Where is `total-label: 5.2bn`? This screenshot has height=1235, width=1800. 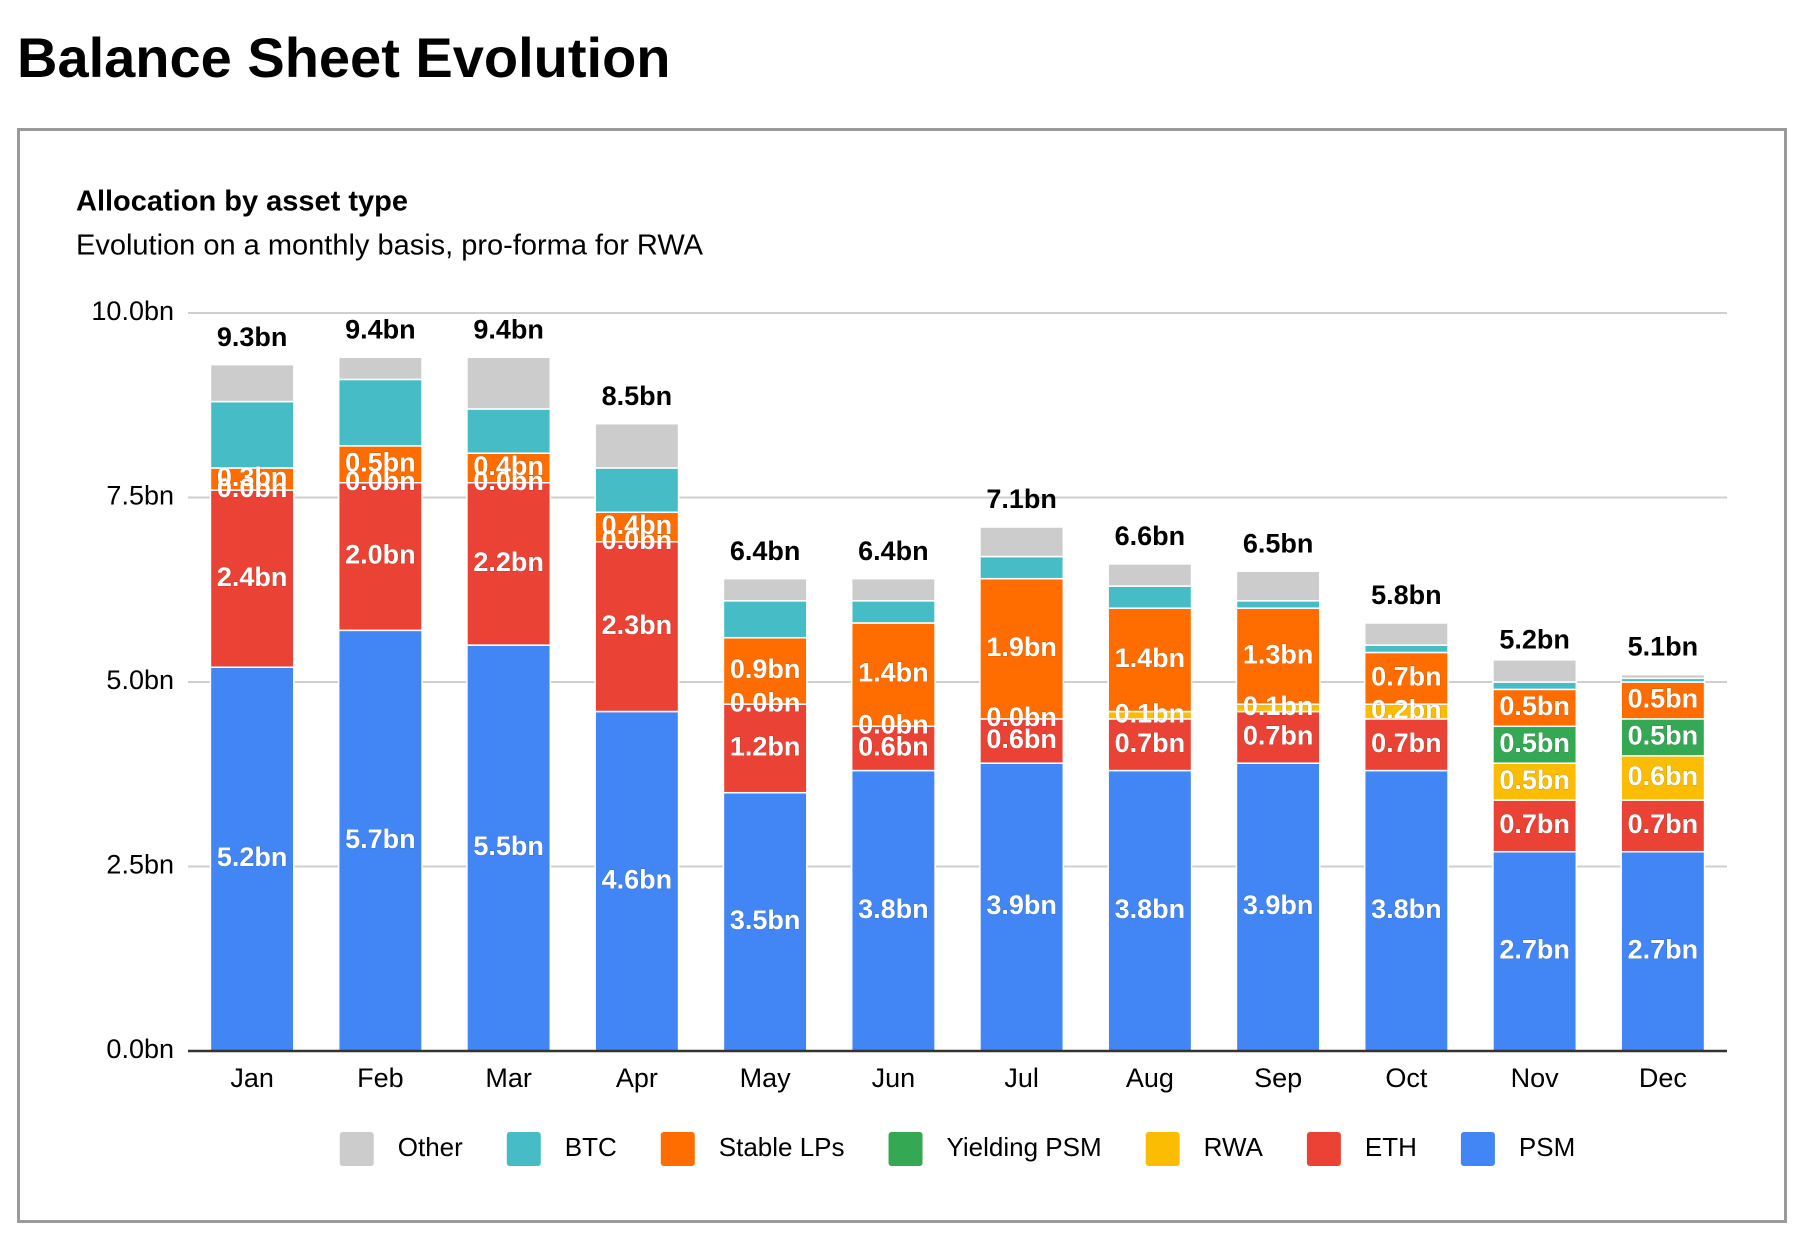
total-label: 5.2bn is located at coordinates (1534, 639).